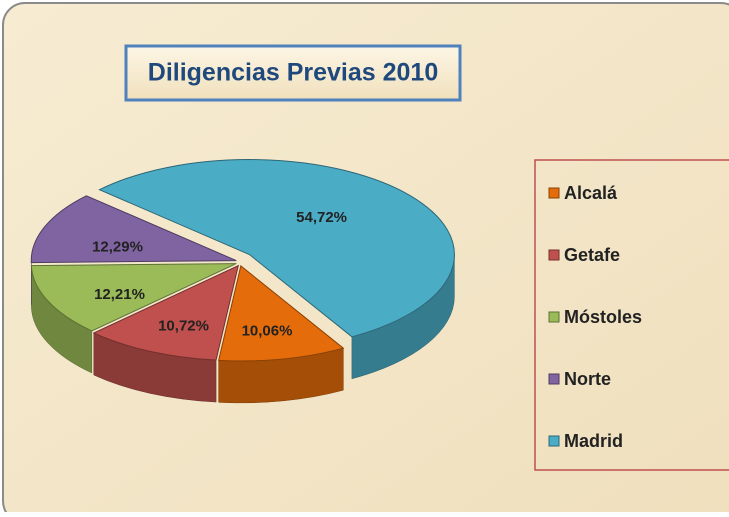 This screenshot has height=517, width=729. I want to click on legend-label: Móstoles, so click(603, 317).